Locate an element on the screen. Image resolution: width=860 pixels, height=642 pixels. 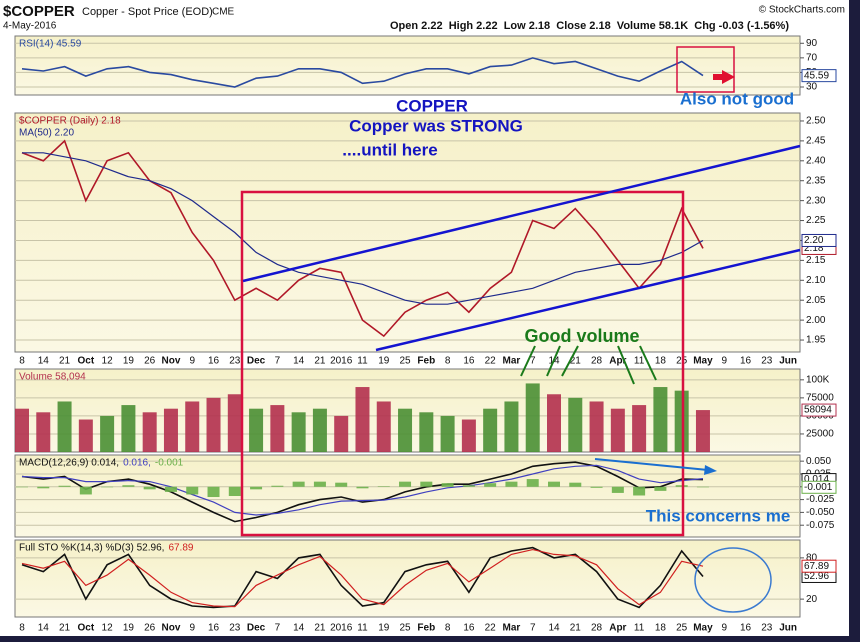
x-tick-label: Apr is located at coordinates (617, 628).